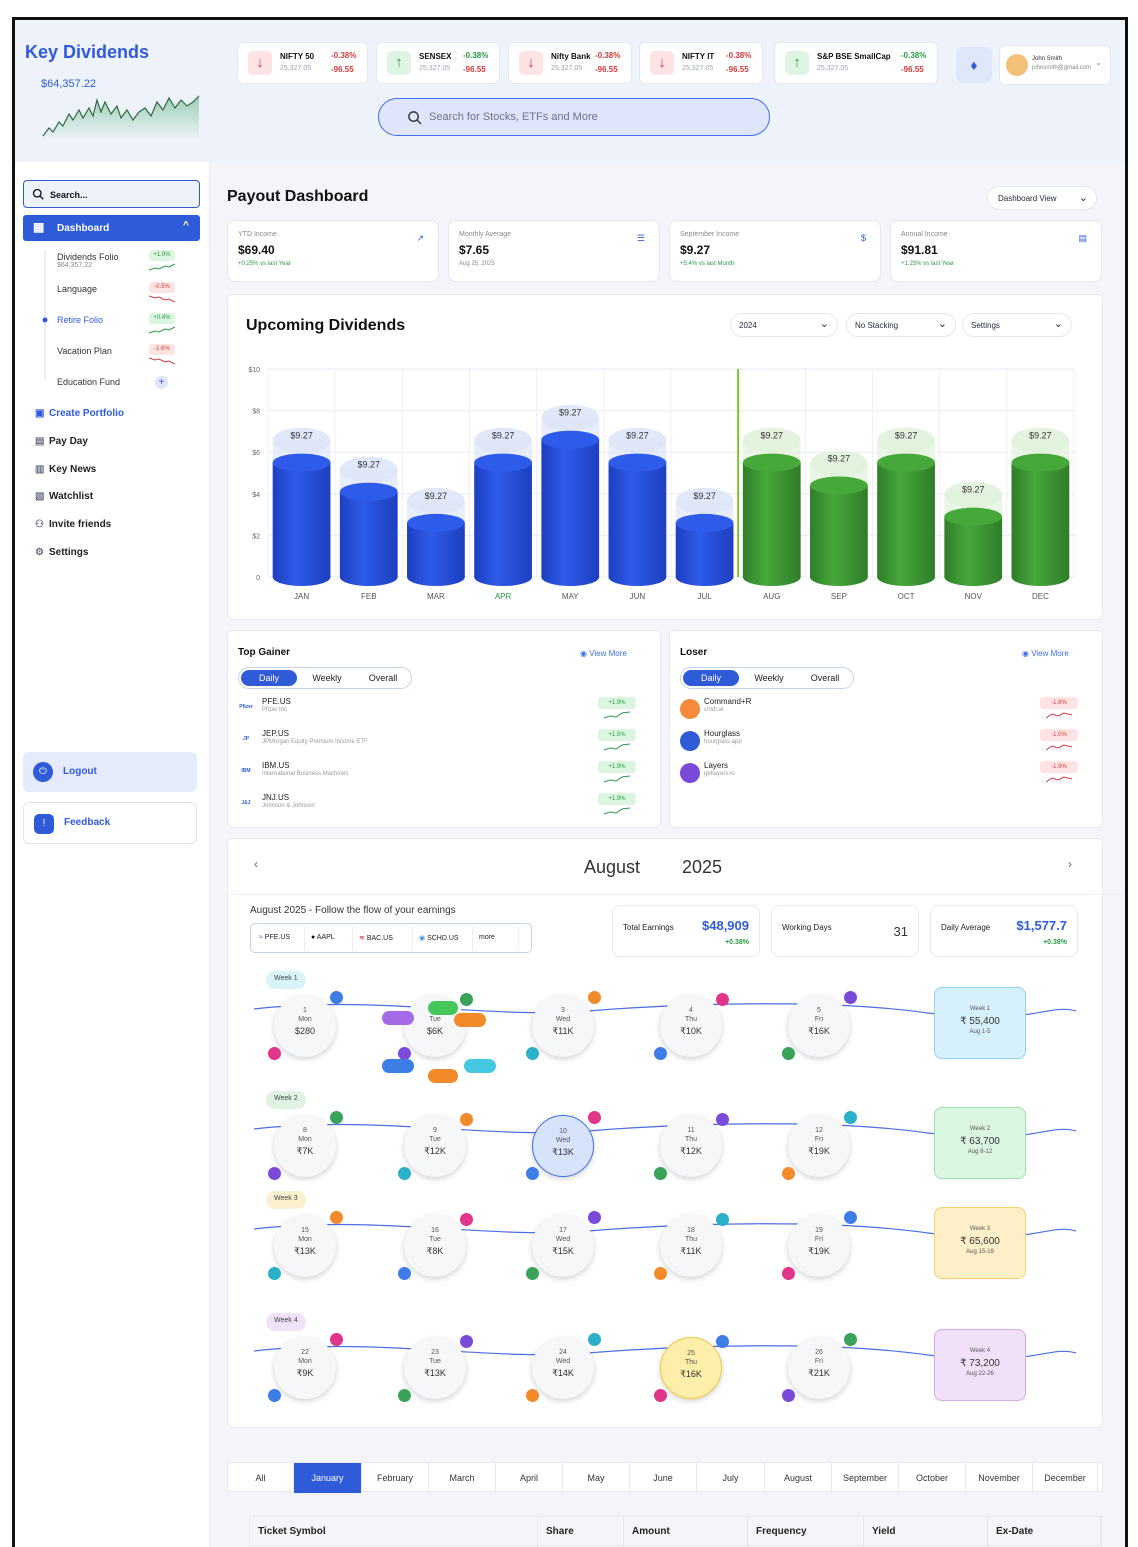 The image size is (1138, 1547). Describe the element at coordinates (77, 289) in the screenshot. I see `sidebar-folio-item: Language` at that location.